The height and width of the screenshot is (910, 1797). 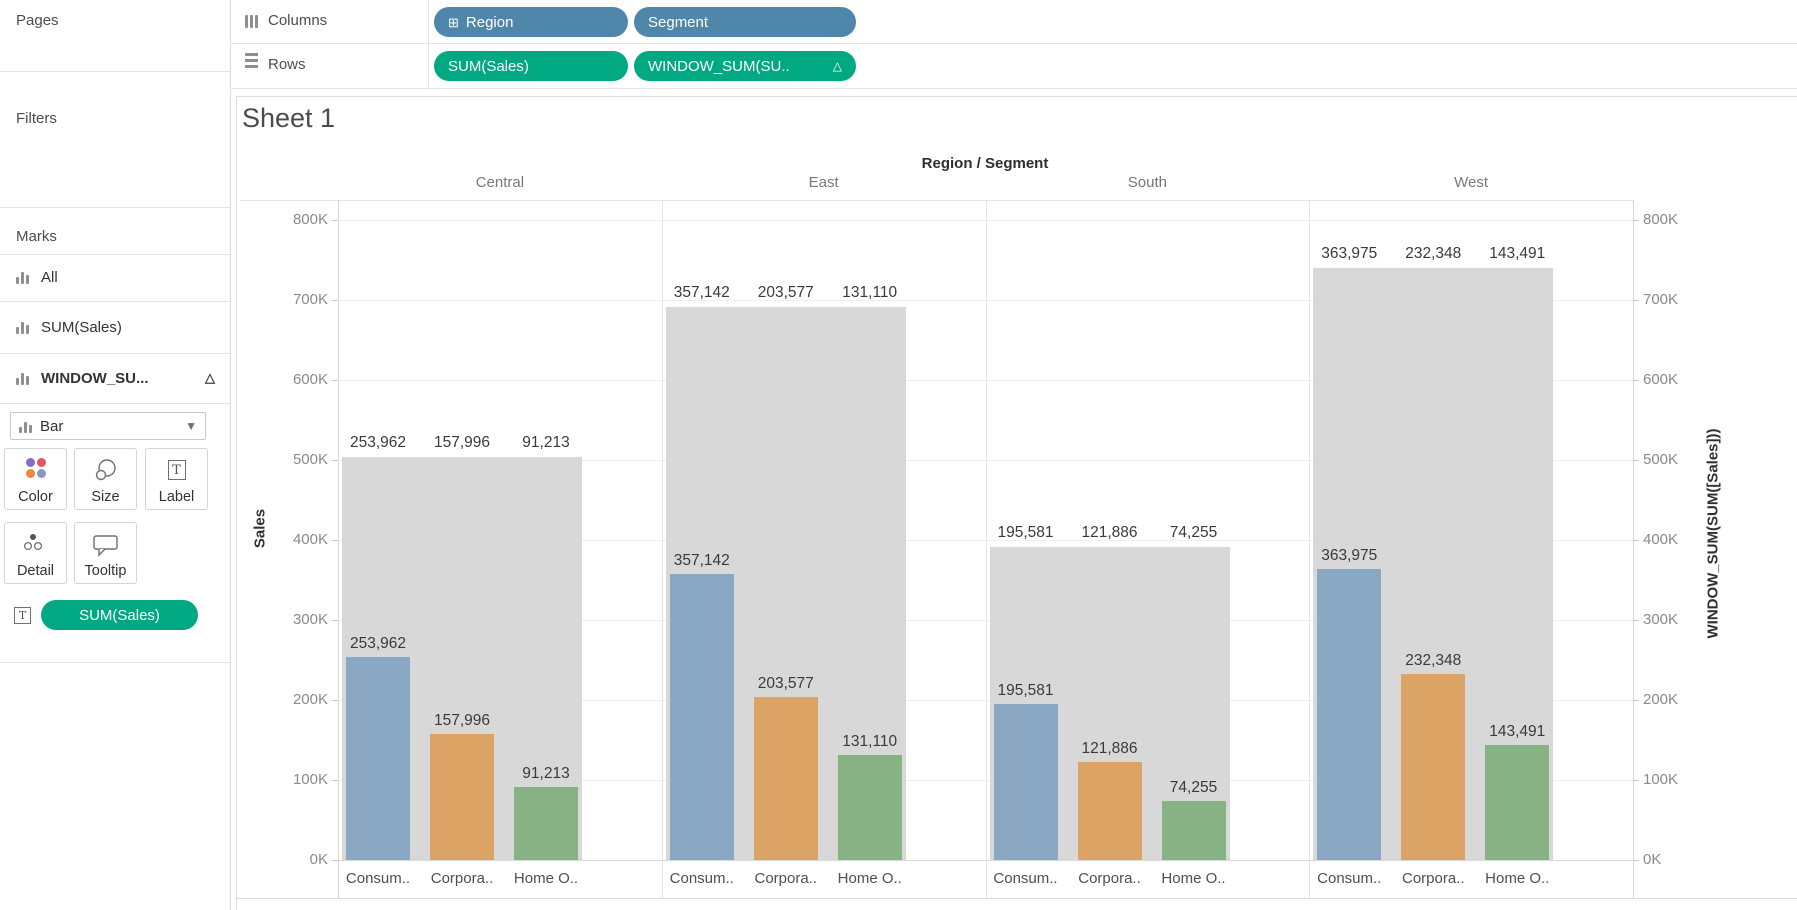 What do you see at coordinates (1193, 830) in the screenshot?
I see `bar-home_office-south` at bounding box center [1193, 830].